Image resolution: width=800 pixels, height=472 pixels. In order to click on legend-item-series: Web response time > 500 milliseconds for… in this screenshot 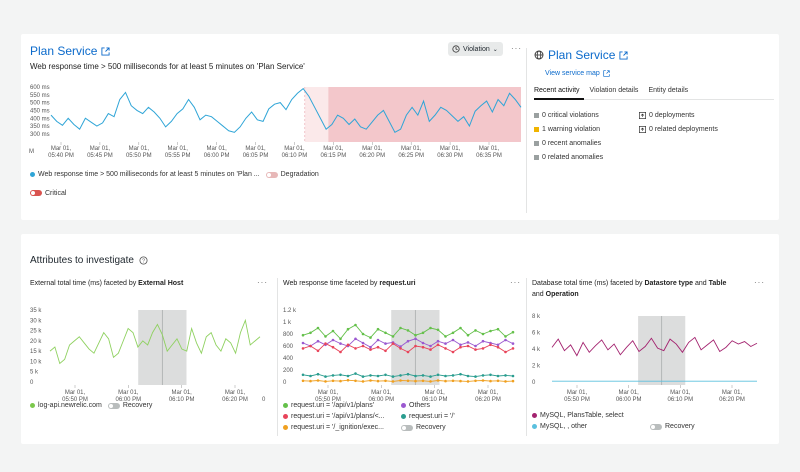, I will do `click(145, 174)`.